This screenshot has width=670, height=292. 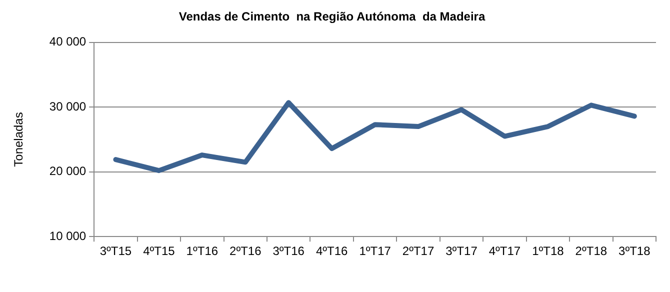 What do you see at coordinates (159, 251) in the screenshot?
I see `x-tick-label: 4ºT15` at bounding box center [159, 251].